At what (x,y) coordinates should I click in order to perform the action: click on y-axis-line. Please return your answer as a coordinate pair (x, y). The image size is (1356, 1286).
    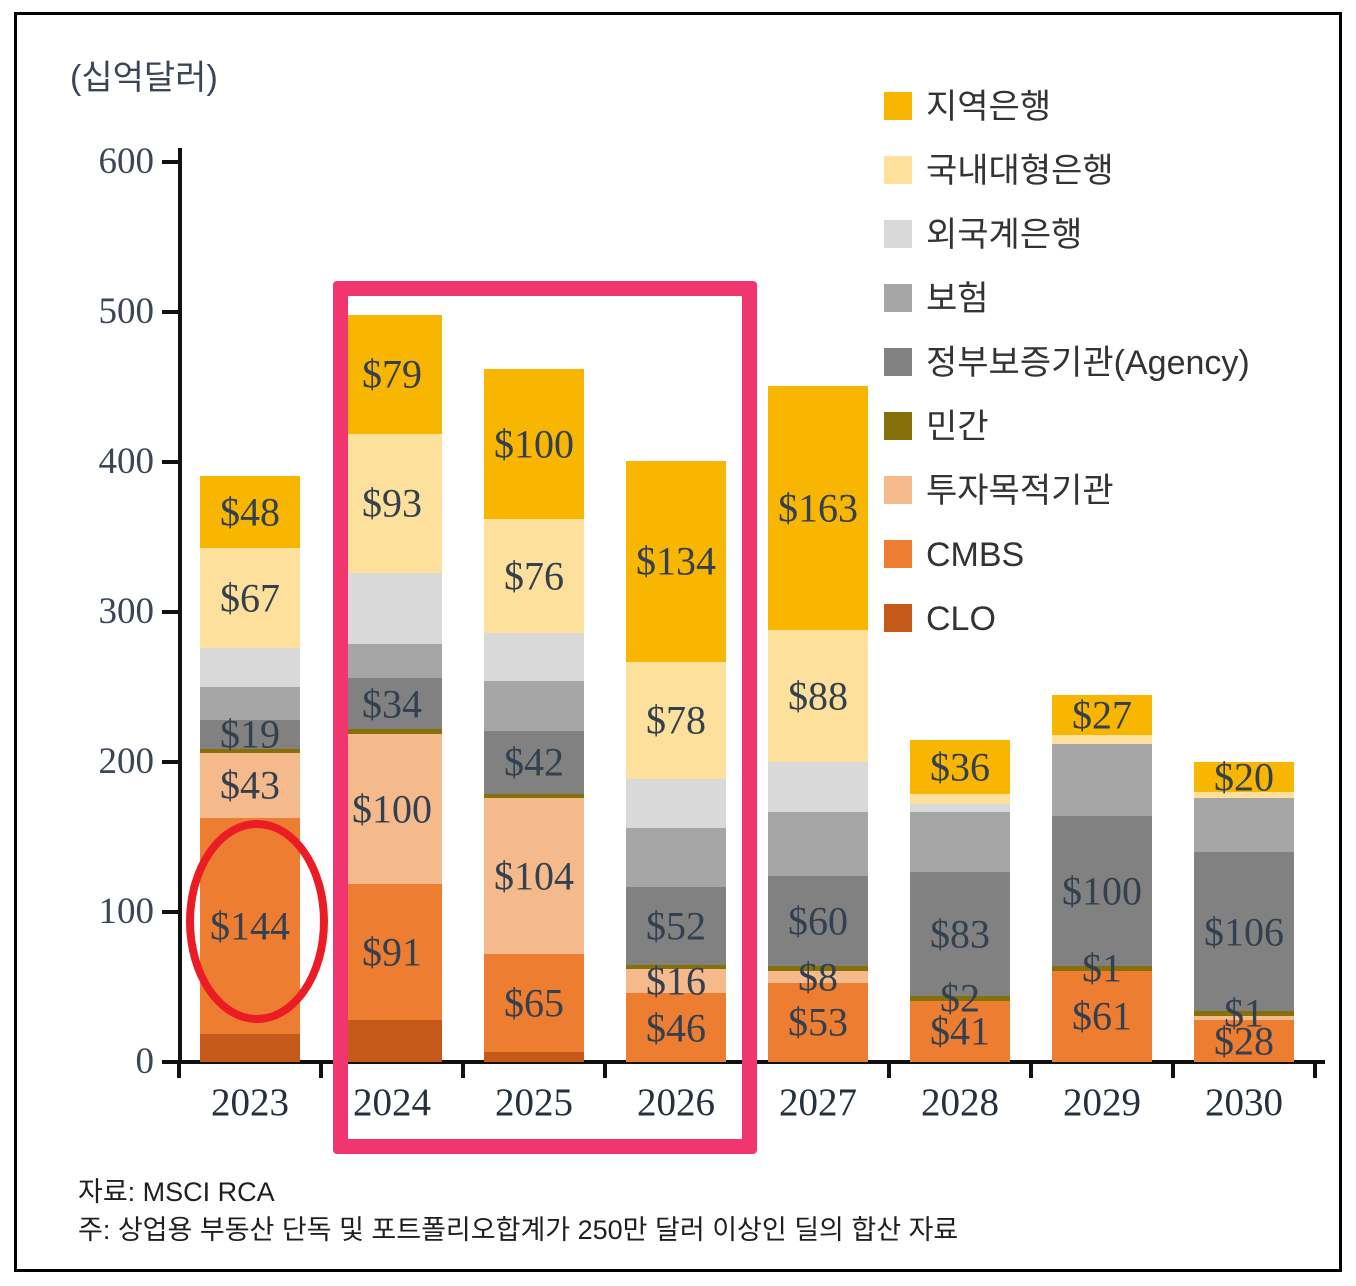
    Looking at the image, I should click on (180, 606).